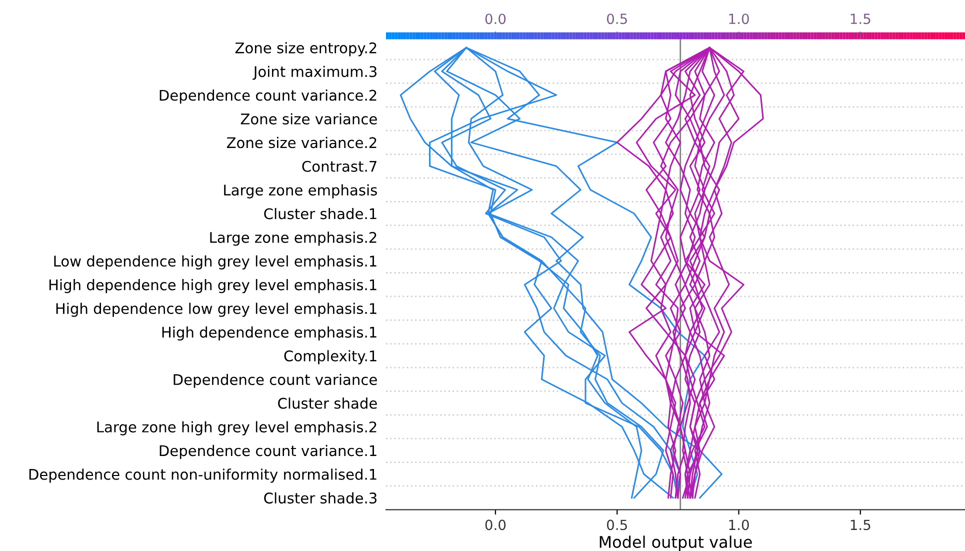 The height and width of the screenshot is (551, 965). Describe the element at coordinates (320, 498) in the screenshot. I see `y-tick-label: Cluster shade.3` at that location.